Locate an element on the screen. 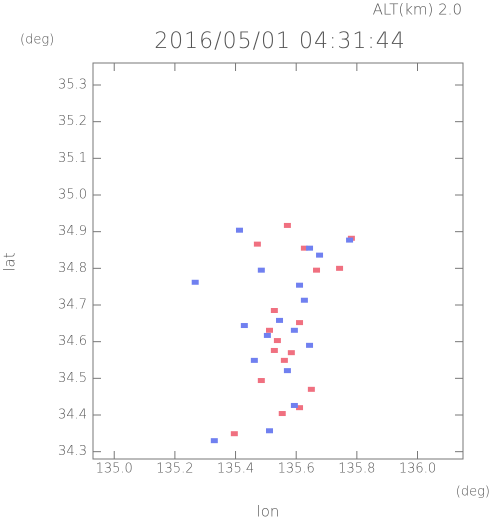  x-unit: (deg) is located at coordinates (473, 492).